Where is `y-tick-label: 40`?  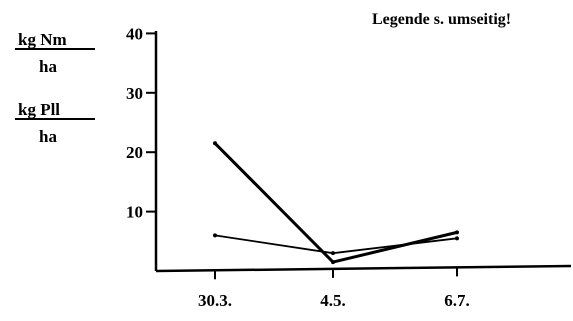 y-tick-label: 40 is located at coordinates (134, 33).